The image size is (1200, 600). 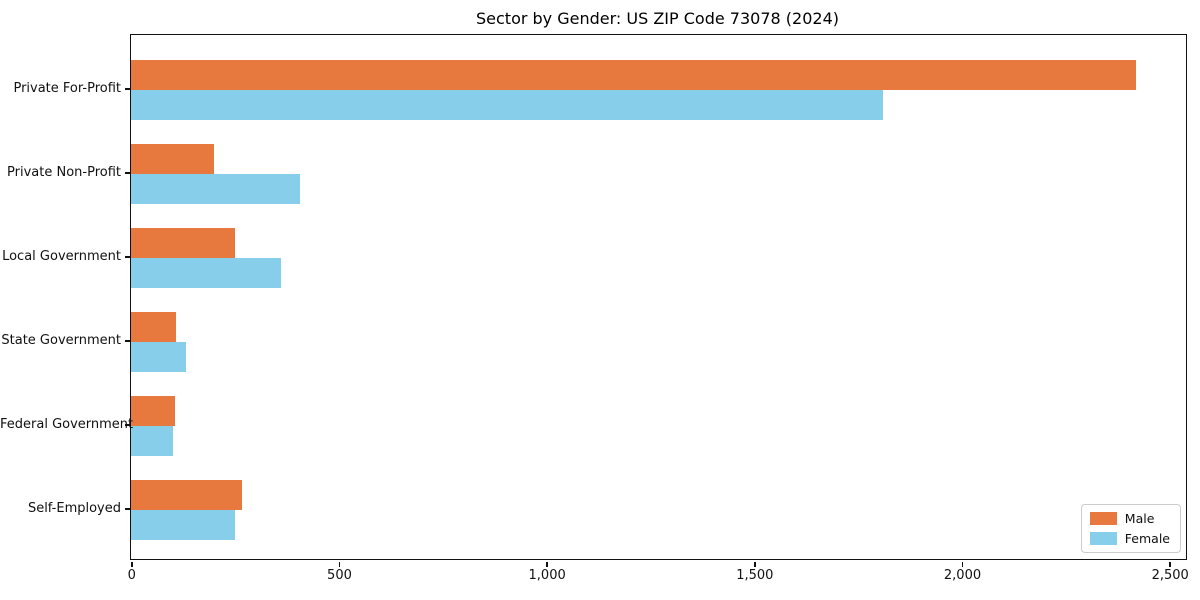 I want to click on legend-label-female: Female, so click(x=1147, y=538).